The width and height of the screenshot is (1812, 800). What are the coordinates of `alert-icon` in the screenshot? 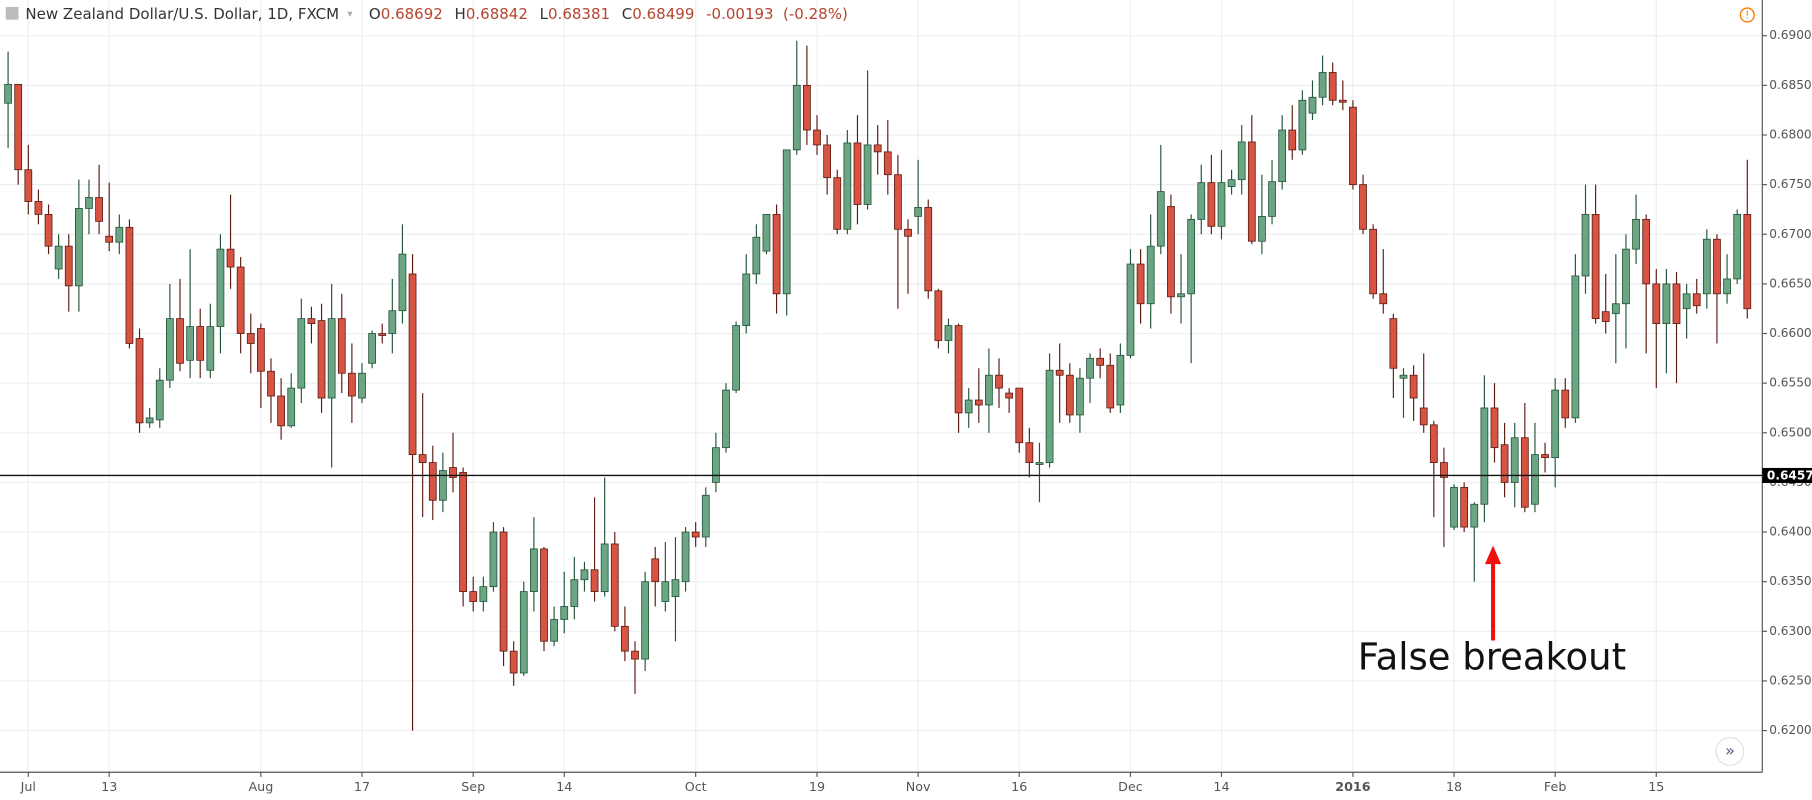 It's located at (1747, 15).